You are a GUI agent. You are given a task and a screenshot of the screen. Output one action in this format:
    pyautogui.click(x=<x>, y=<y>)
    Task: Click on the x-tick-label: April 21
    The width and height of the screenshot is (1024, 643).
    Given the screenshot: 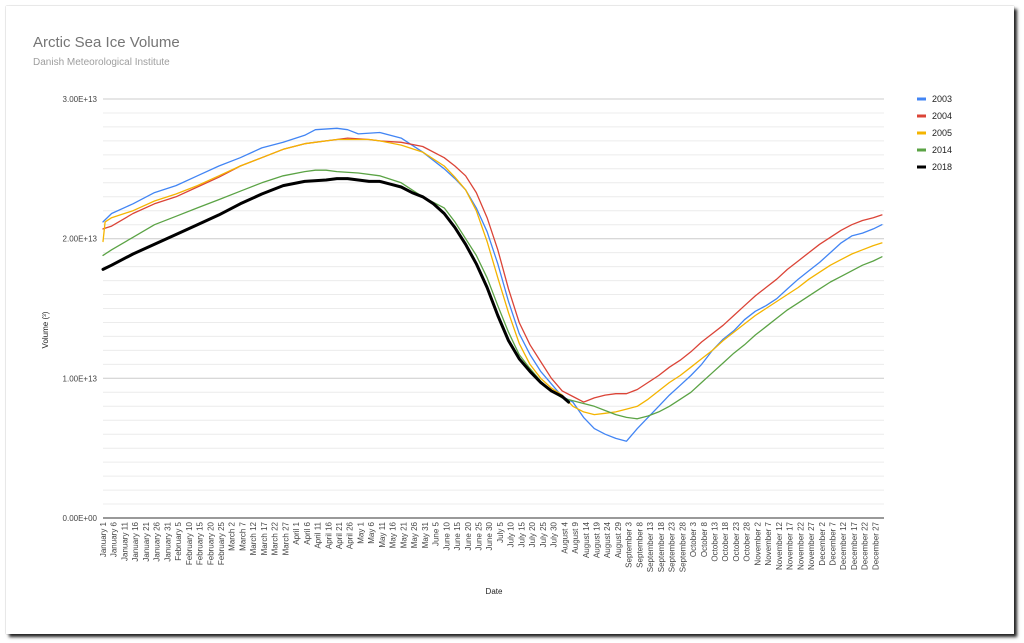 What is the action you would take?
    pyautogui.click(x=339, y=535)
    